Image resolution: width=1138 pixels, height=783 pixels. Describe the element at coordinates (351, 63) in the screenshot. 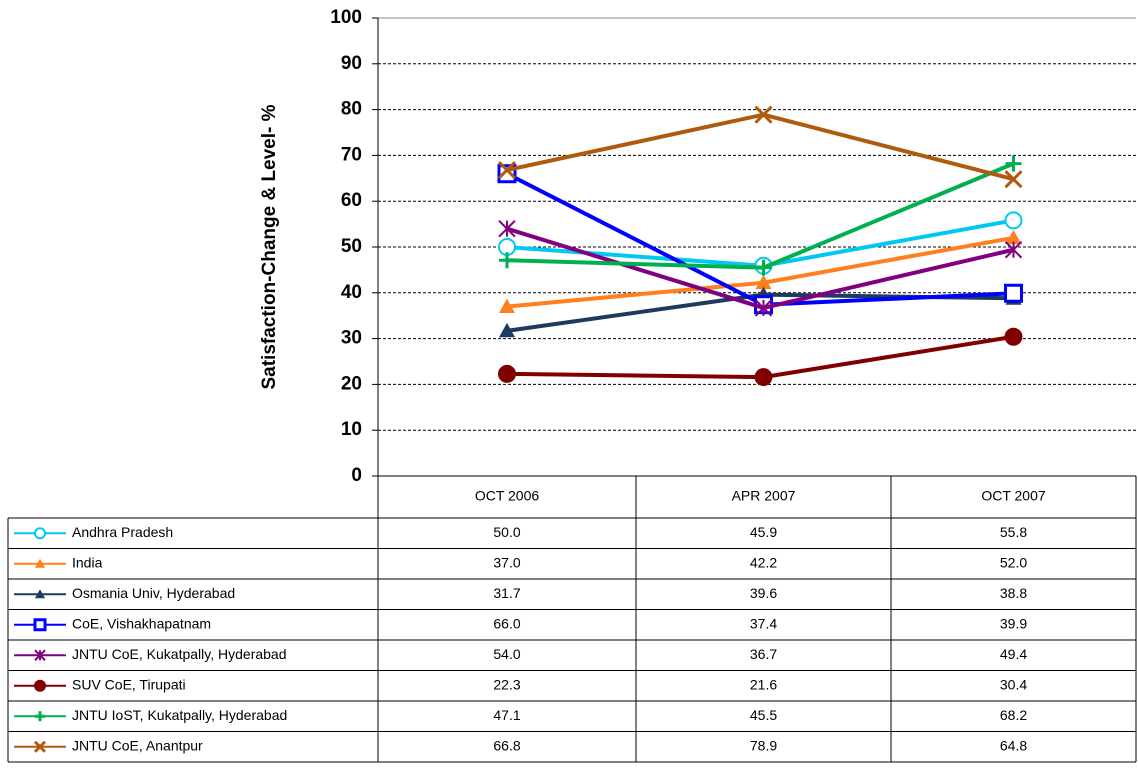

I see `y-tick-label: 90` at that location.